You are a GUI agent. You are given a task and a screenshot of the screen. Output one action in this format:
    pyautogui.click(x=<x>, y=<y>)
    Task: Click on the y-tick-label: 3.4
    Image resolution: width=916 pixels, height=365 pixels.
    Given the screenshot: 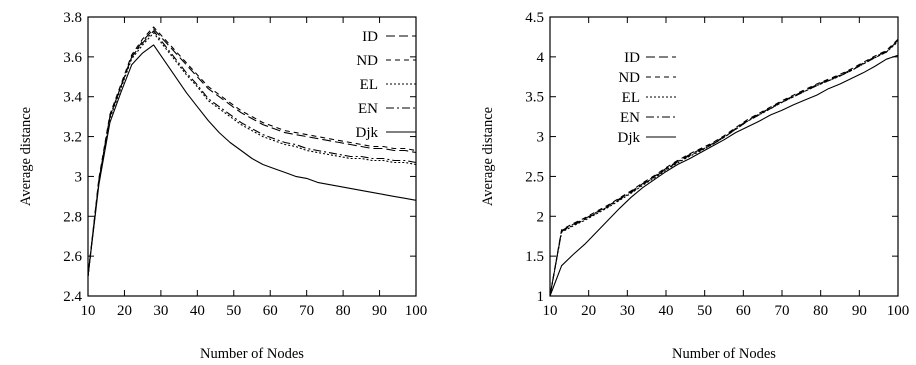 What is the action you would take?
    pyautogui.click(x=72, y=98)
    